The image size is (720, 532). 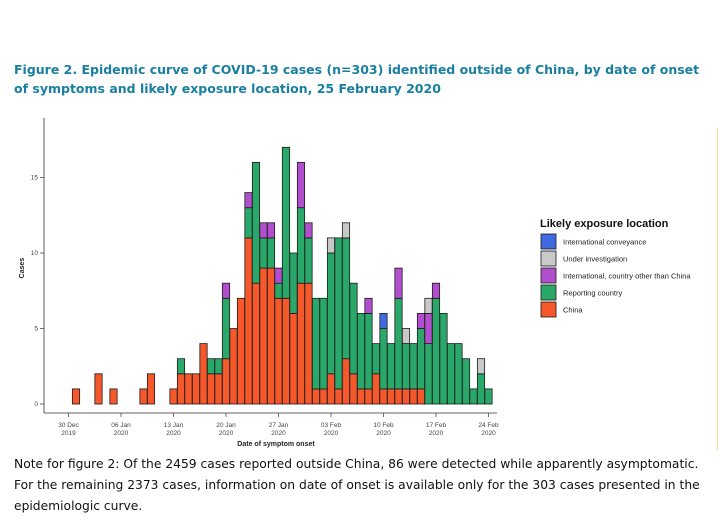 What do you see at coordinates (35, 178) in the screenshot?
I see `y-tick-label: 15` at bounding box center [35, 178].